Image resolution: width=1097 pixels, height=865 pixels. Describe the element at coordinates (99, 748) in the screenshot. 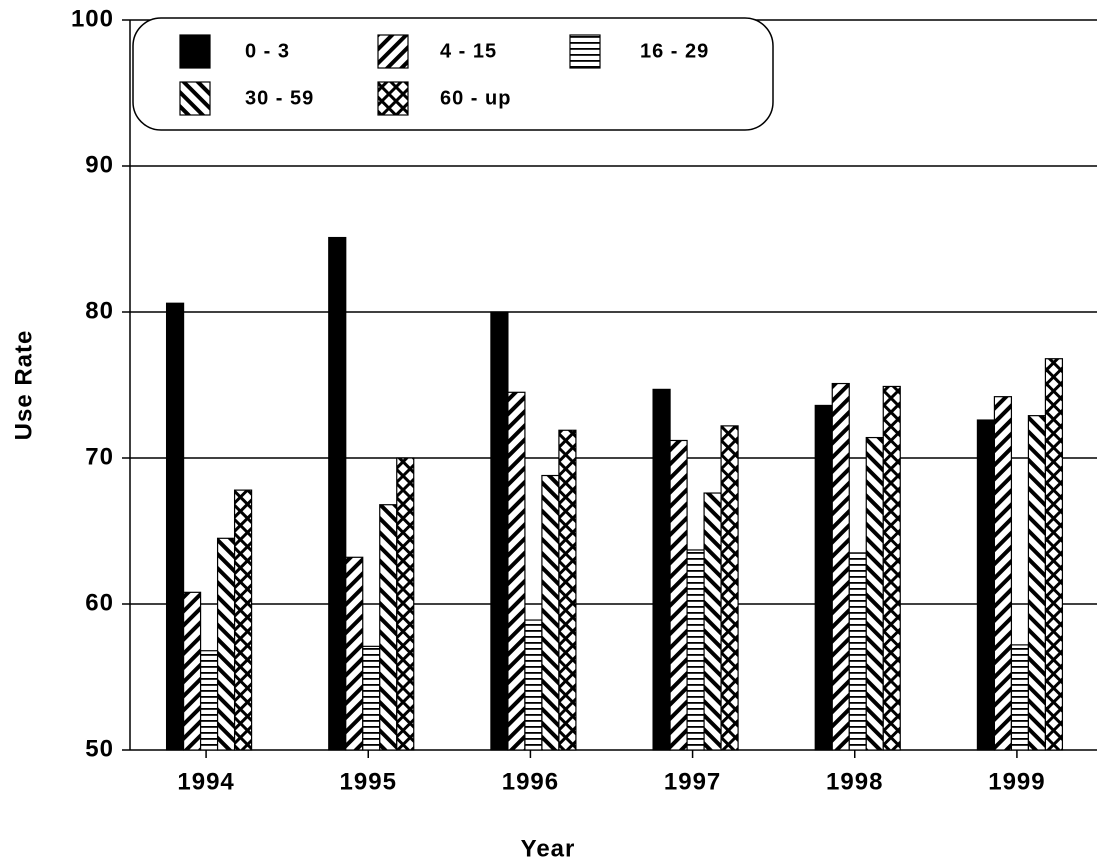

I see `y-tick-label: 50` at that location.